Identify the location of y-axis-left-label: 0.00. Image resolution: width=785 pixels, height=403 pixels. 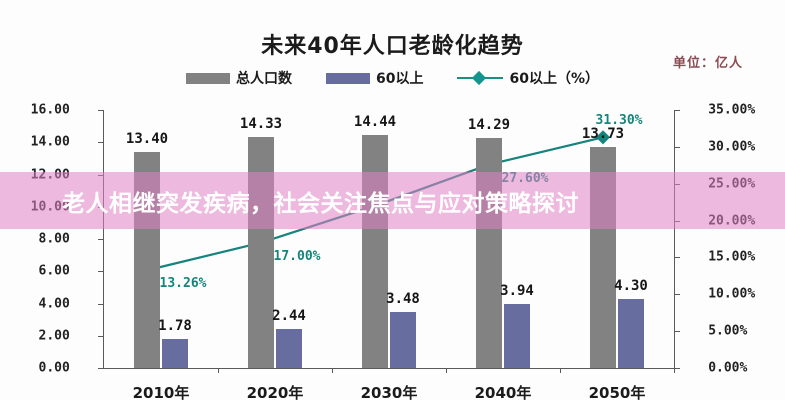
(54, 368).